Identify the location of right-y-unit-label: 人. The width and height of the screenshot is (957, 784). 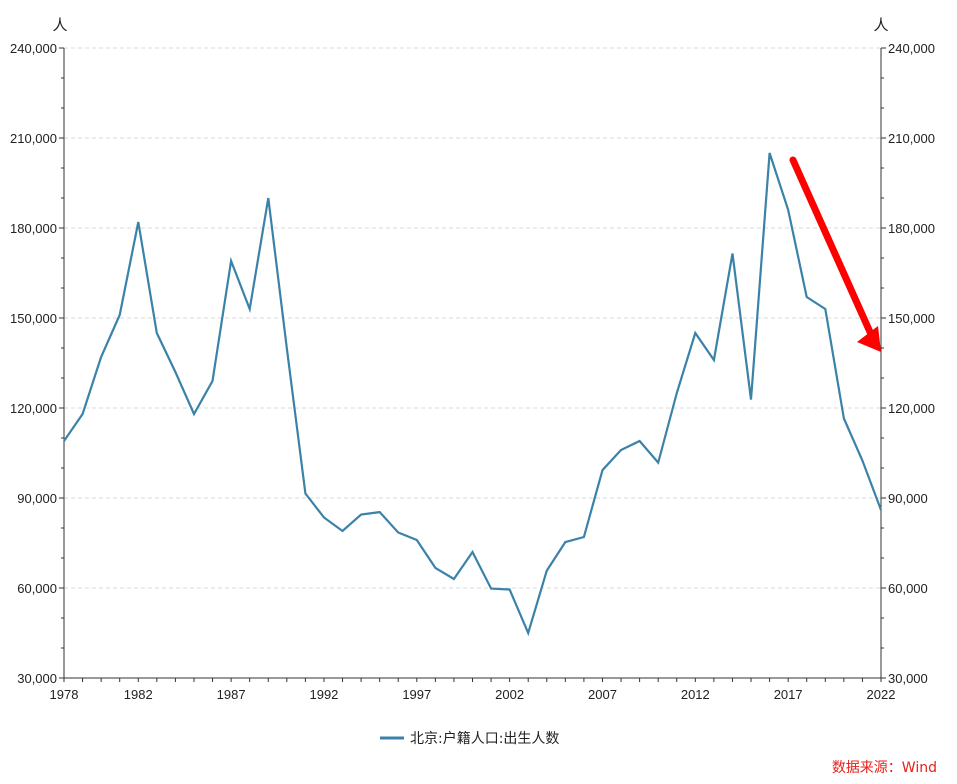
(880, 25).